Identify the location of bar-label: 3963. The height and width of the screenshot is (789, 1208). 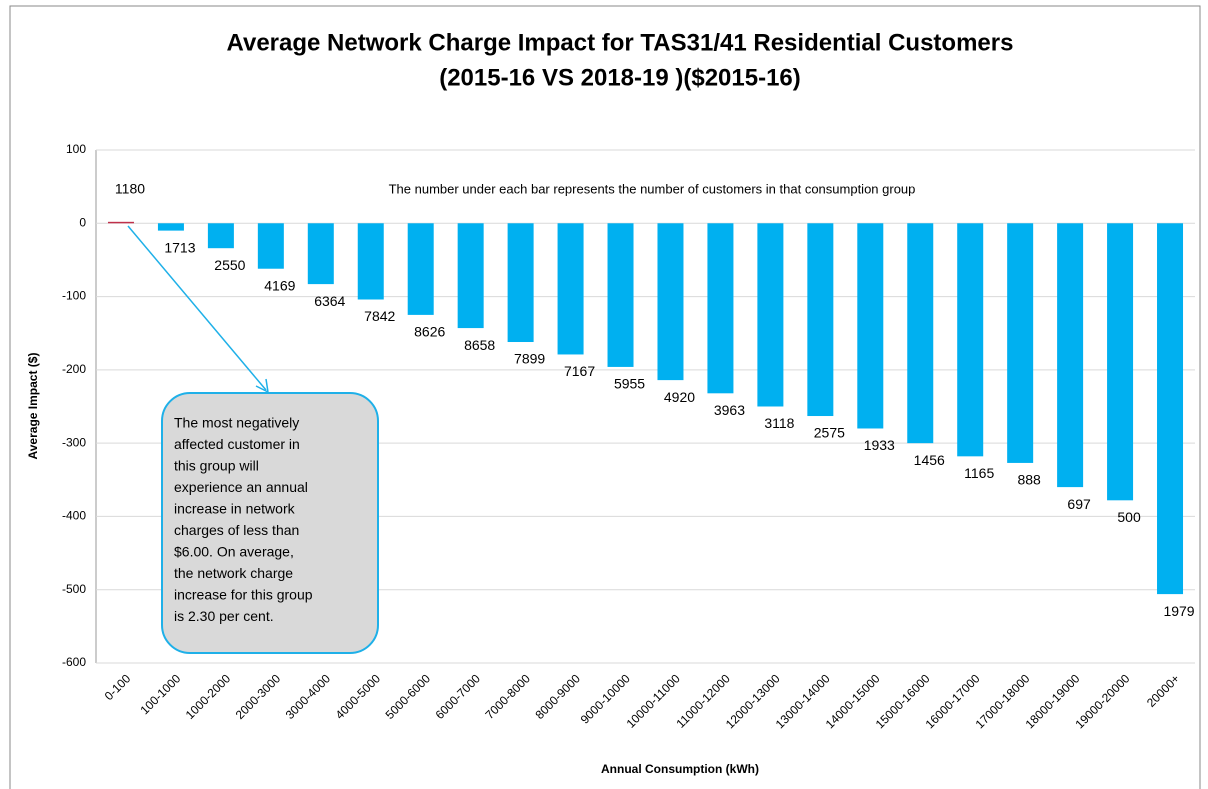
(729, 410).